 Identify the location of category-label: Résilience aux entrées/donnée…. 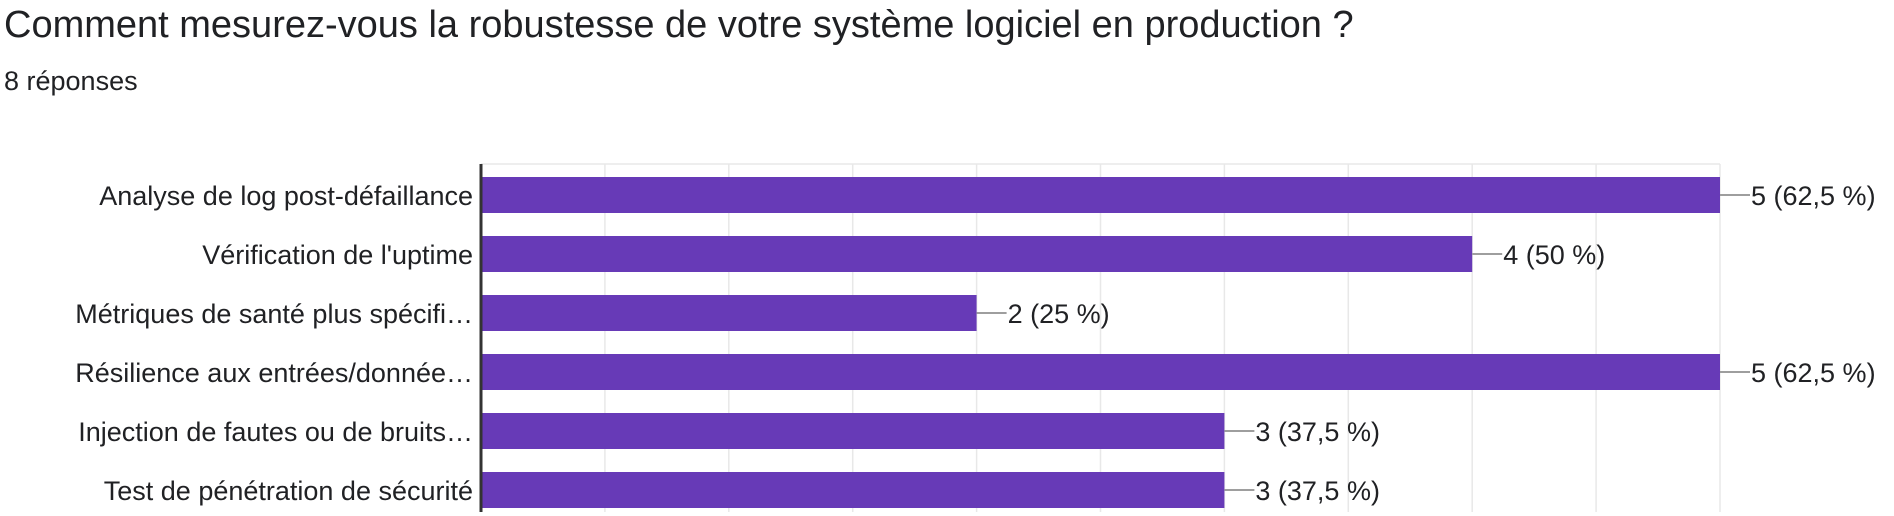
(274, 373).